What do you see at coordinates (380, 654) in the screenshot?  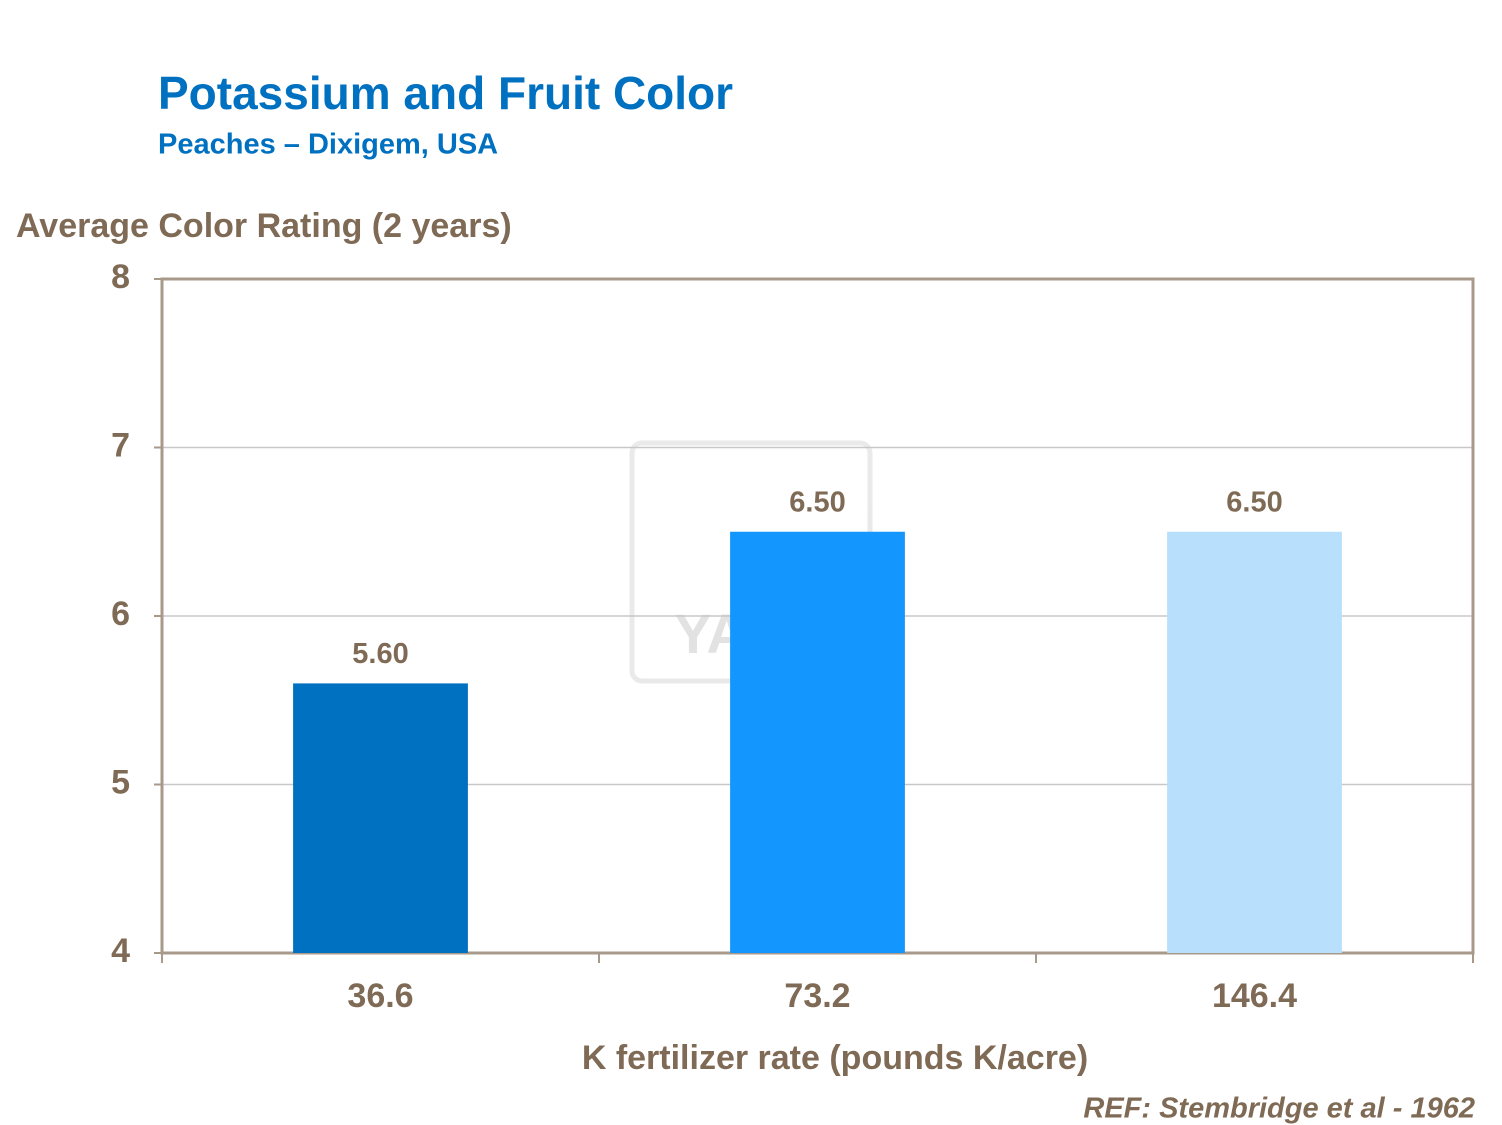 I see `data-label: 5.60` at bounding box center [380, 654].